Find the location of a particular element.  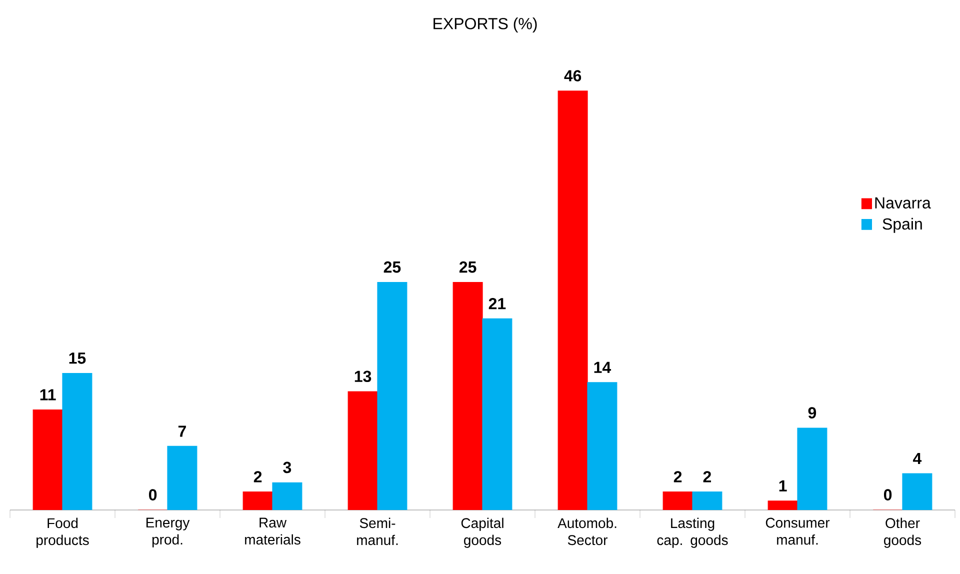

x-tick-label: Semi-manuf. is located at coordinates (377, 532).